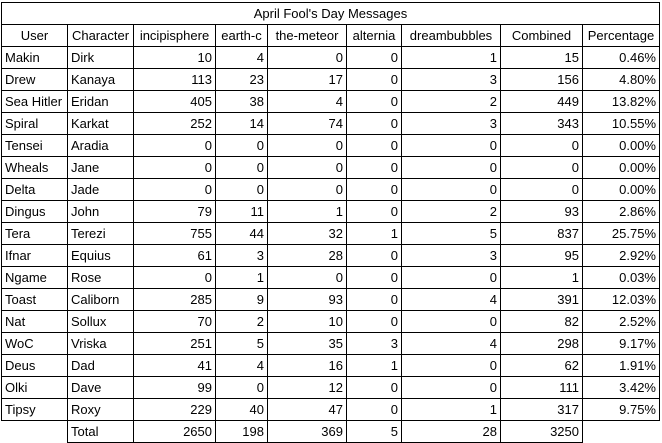 Image resolution: width=662 pixels, height=443 pixels. Describe the element at coordinates (34, 189) in the screenshot. I see `table-cell: Delta` at that location.